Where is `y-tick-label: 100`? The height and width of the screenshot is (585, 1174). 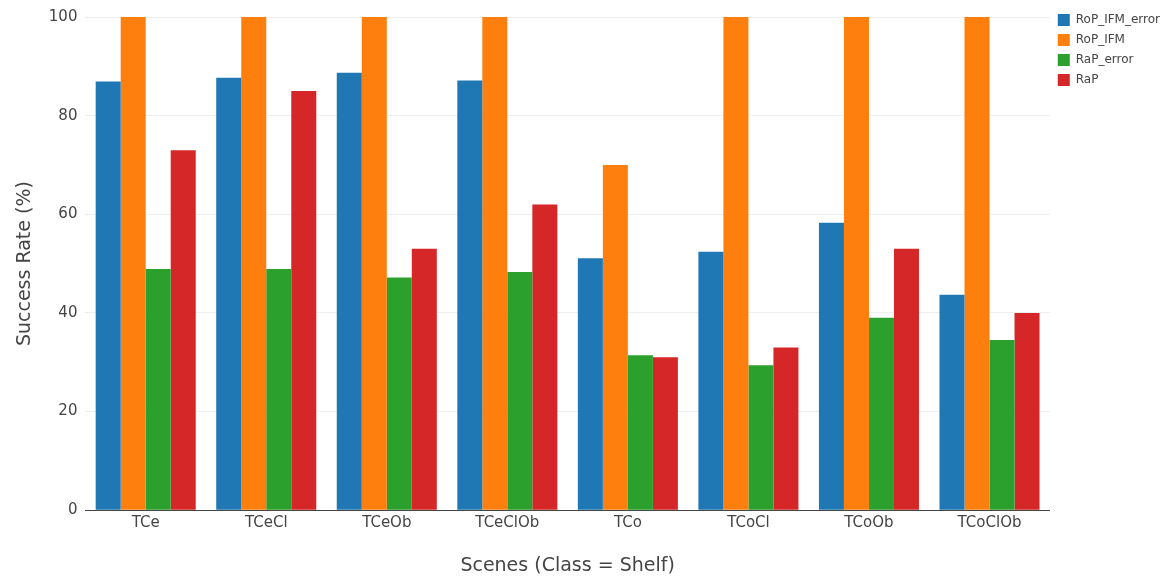 y-tick-label: 100 is located at coordinates (63, 15).